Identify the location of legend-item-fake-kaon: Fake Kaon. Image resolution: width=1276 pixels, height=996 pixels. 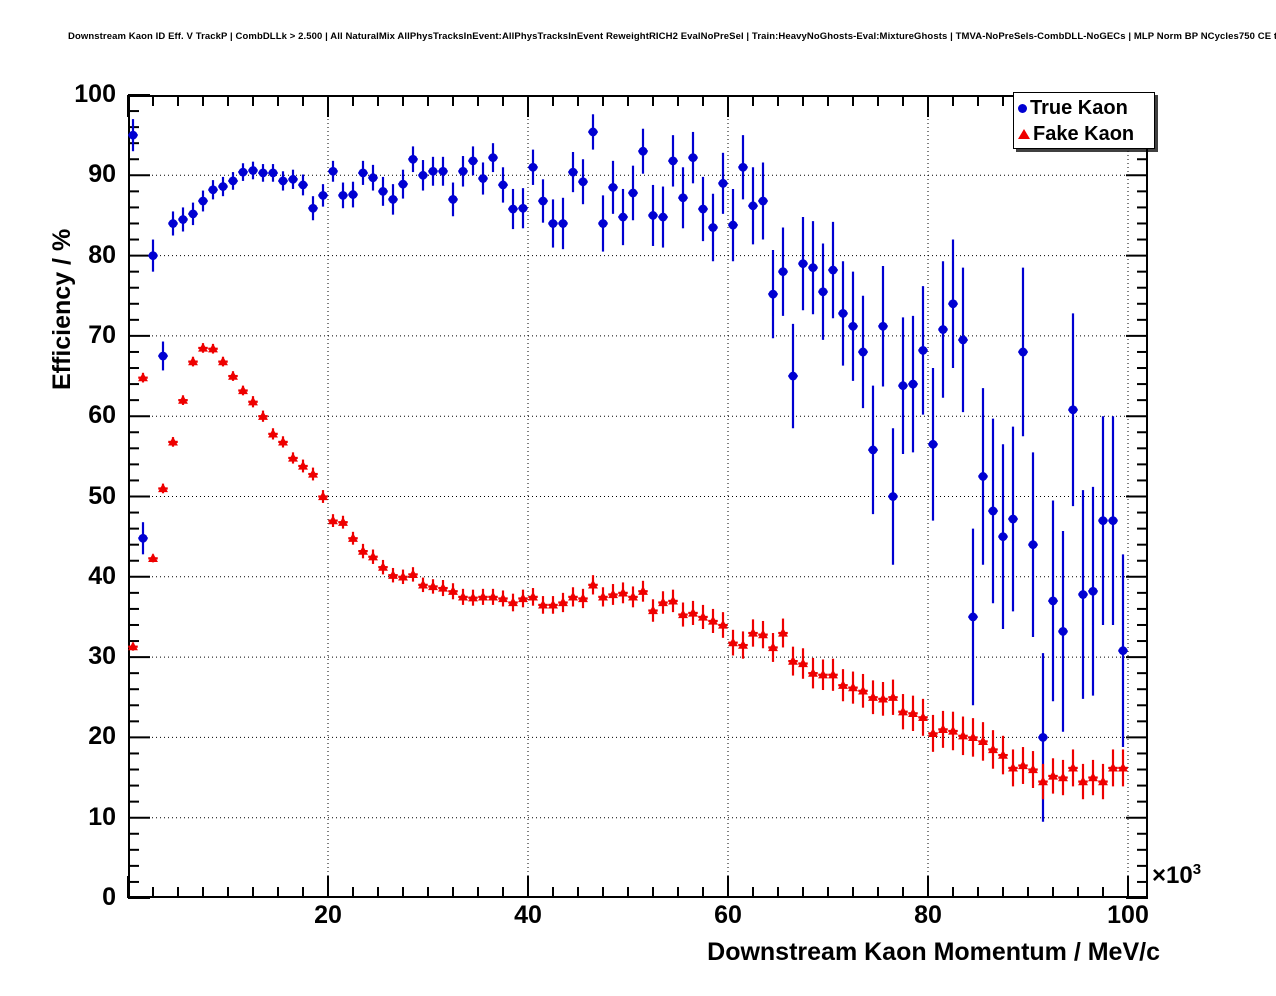
(1076, 134).